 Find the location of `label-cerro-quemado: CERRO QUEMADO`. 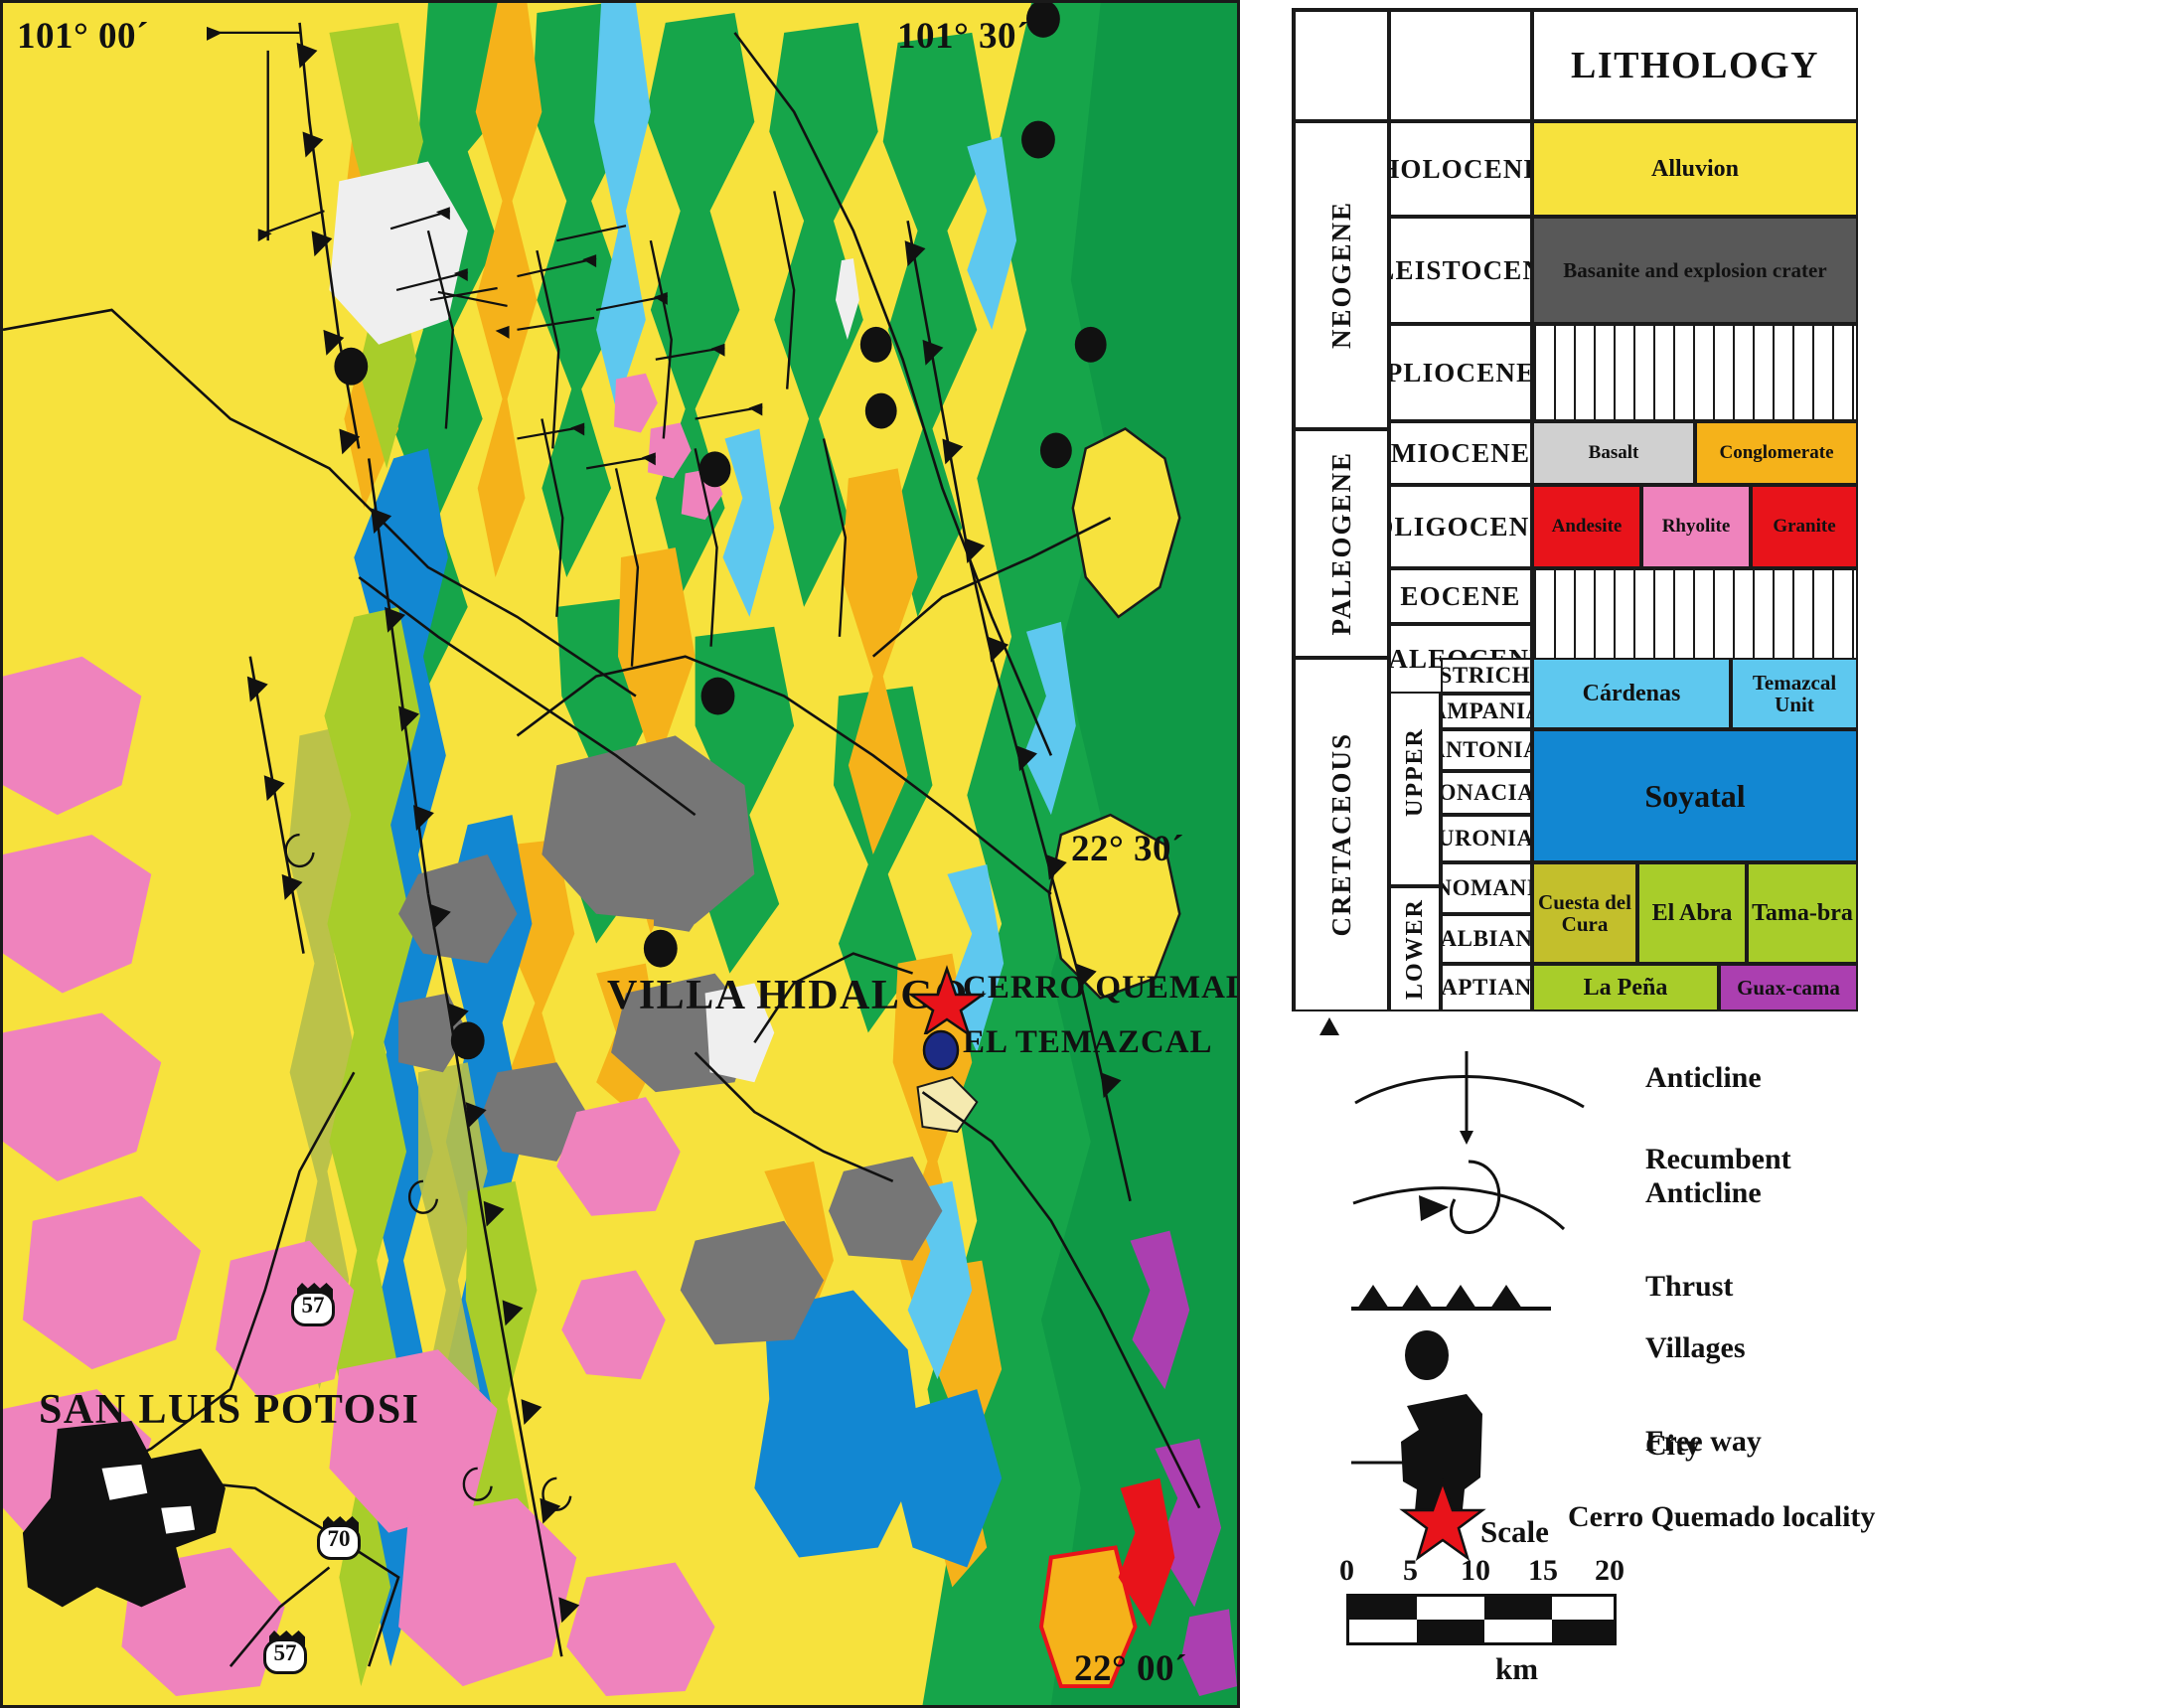

label-cerro-quemado: CERRO QUEMADO is located at coordinates (1100, 988).